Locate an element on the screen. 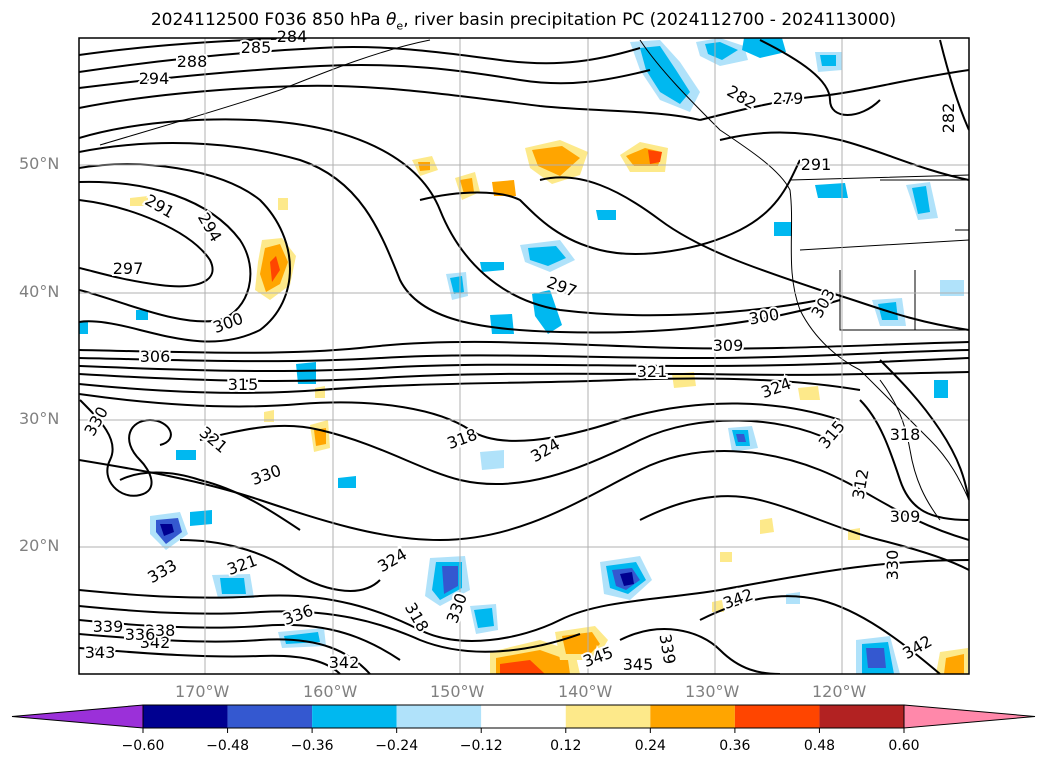 This screenshot has height=767, width=1047. lat-label: 50°N is located at coordinates (39, 163).